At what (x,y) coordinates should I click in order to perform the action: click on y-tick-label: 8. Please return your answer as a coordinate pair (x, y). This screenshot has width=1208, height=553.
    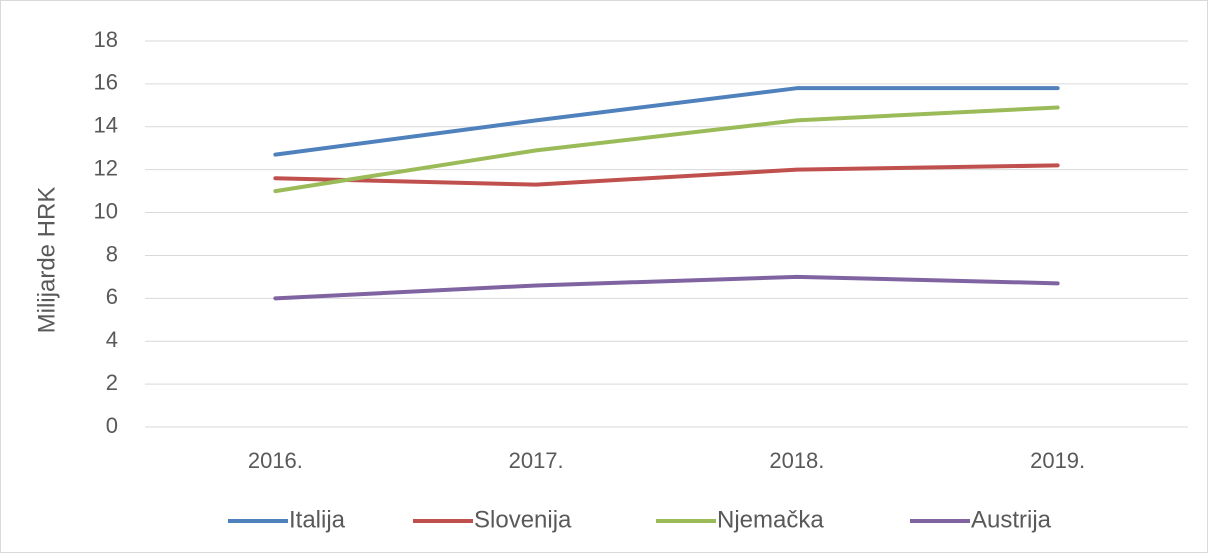
    Looking at the image, I should click on (112, 253).